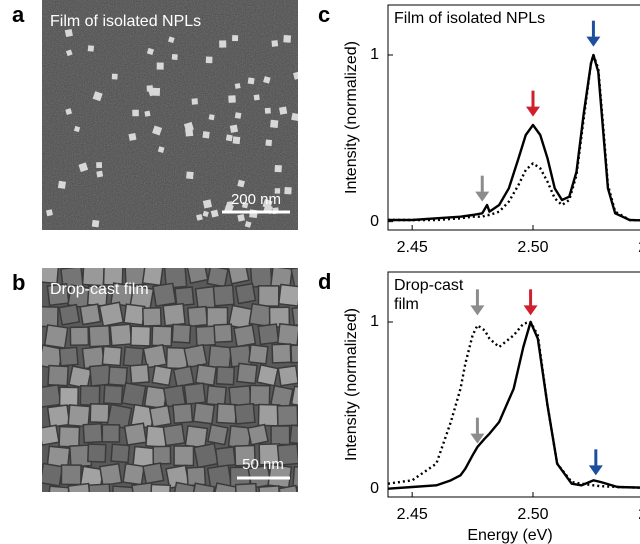 The image size is (640, 544). I want to click on panel-label: d, so click(324, 281).